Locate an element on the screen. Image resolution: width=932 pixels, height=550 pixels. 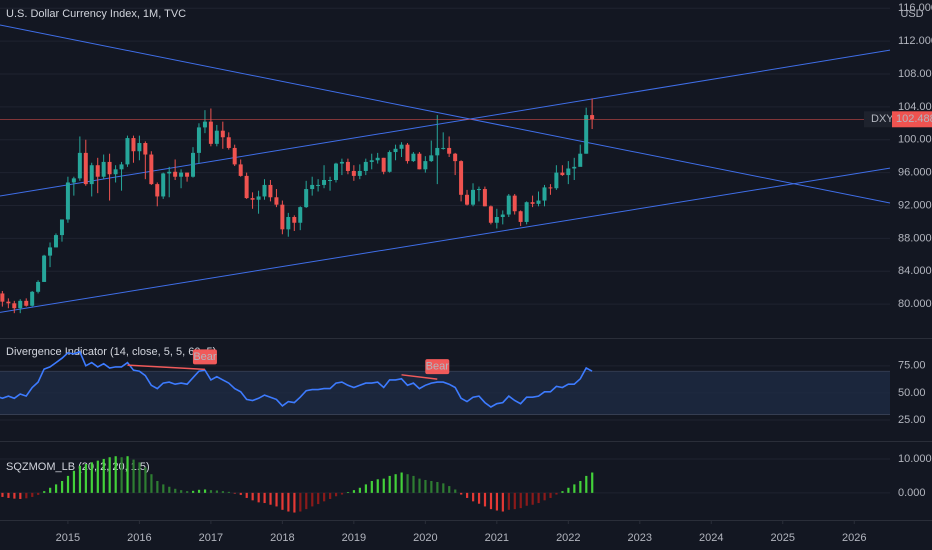
y-tick-label: 100.000 is located at coordinates (915, 140).